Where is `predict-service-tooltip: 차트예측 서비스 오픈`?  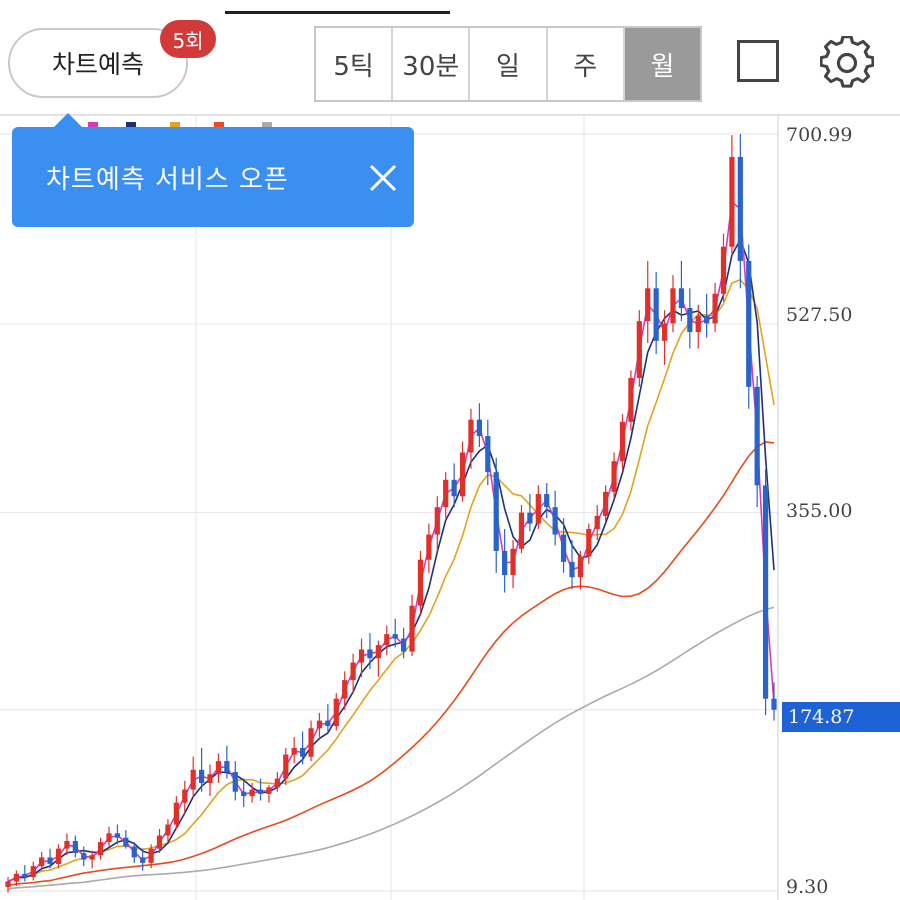 predict-service-tooltip: 차트예측 서비스 오픈 is located at coordinates (213, 170).